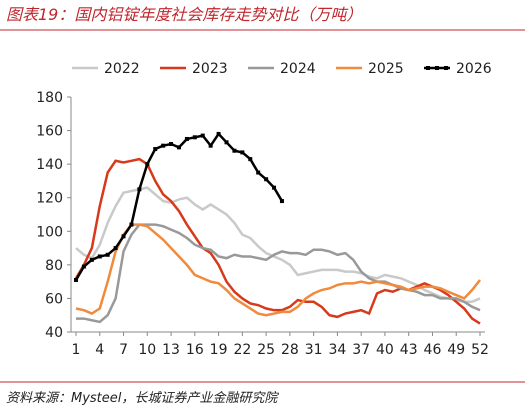  What do you see at coordinates (210, 69) in the screenshot?
I see `legend-label: 2023` at bounding box center [210, 69].